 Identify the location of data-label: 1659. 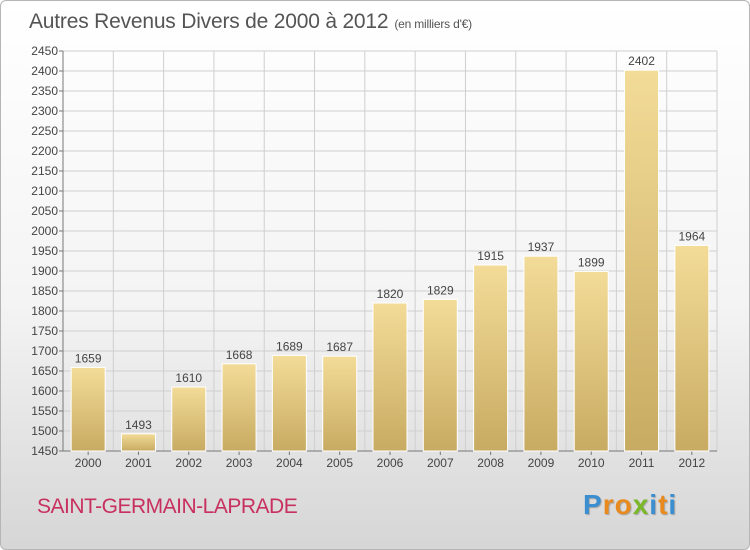
(88, 358).